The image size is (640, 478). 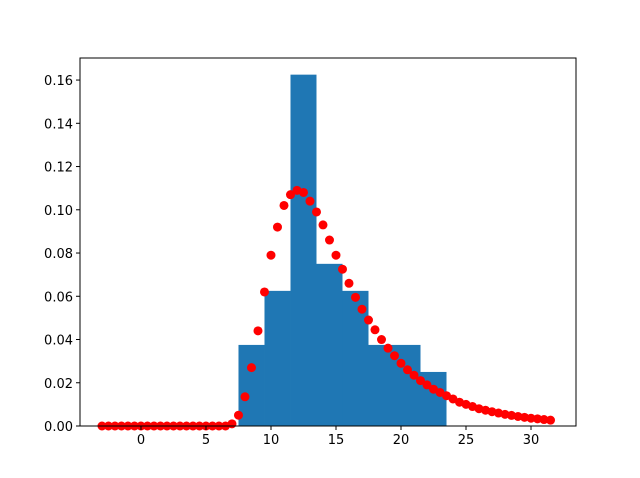 What do you see at coordinates (58, 81) in the screenshot?
I see `y-tick-label: 0.16` at bounding box center [58, 81].